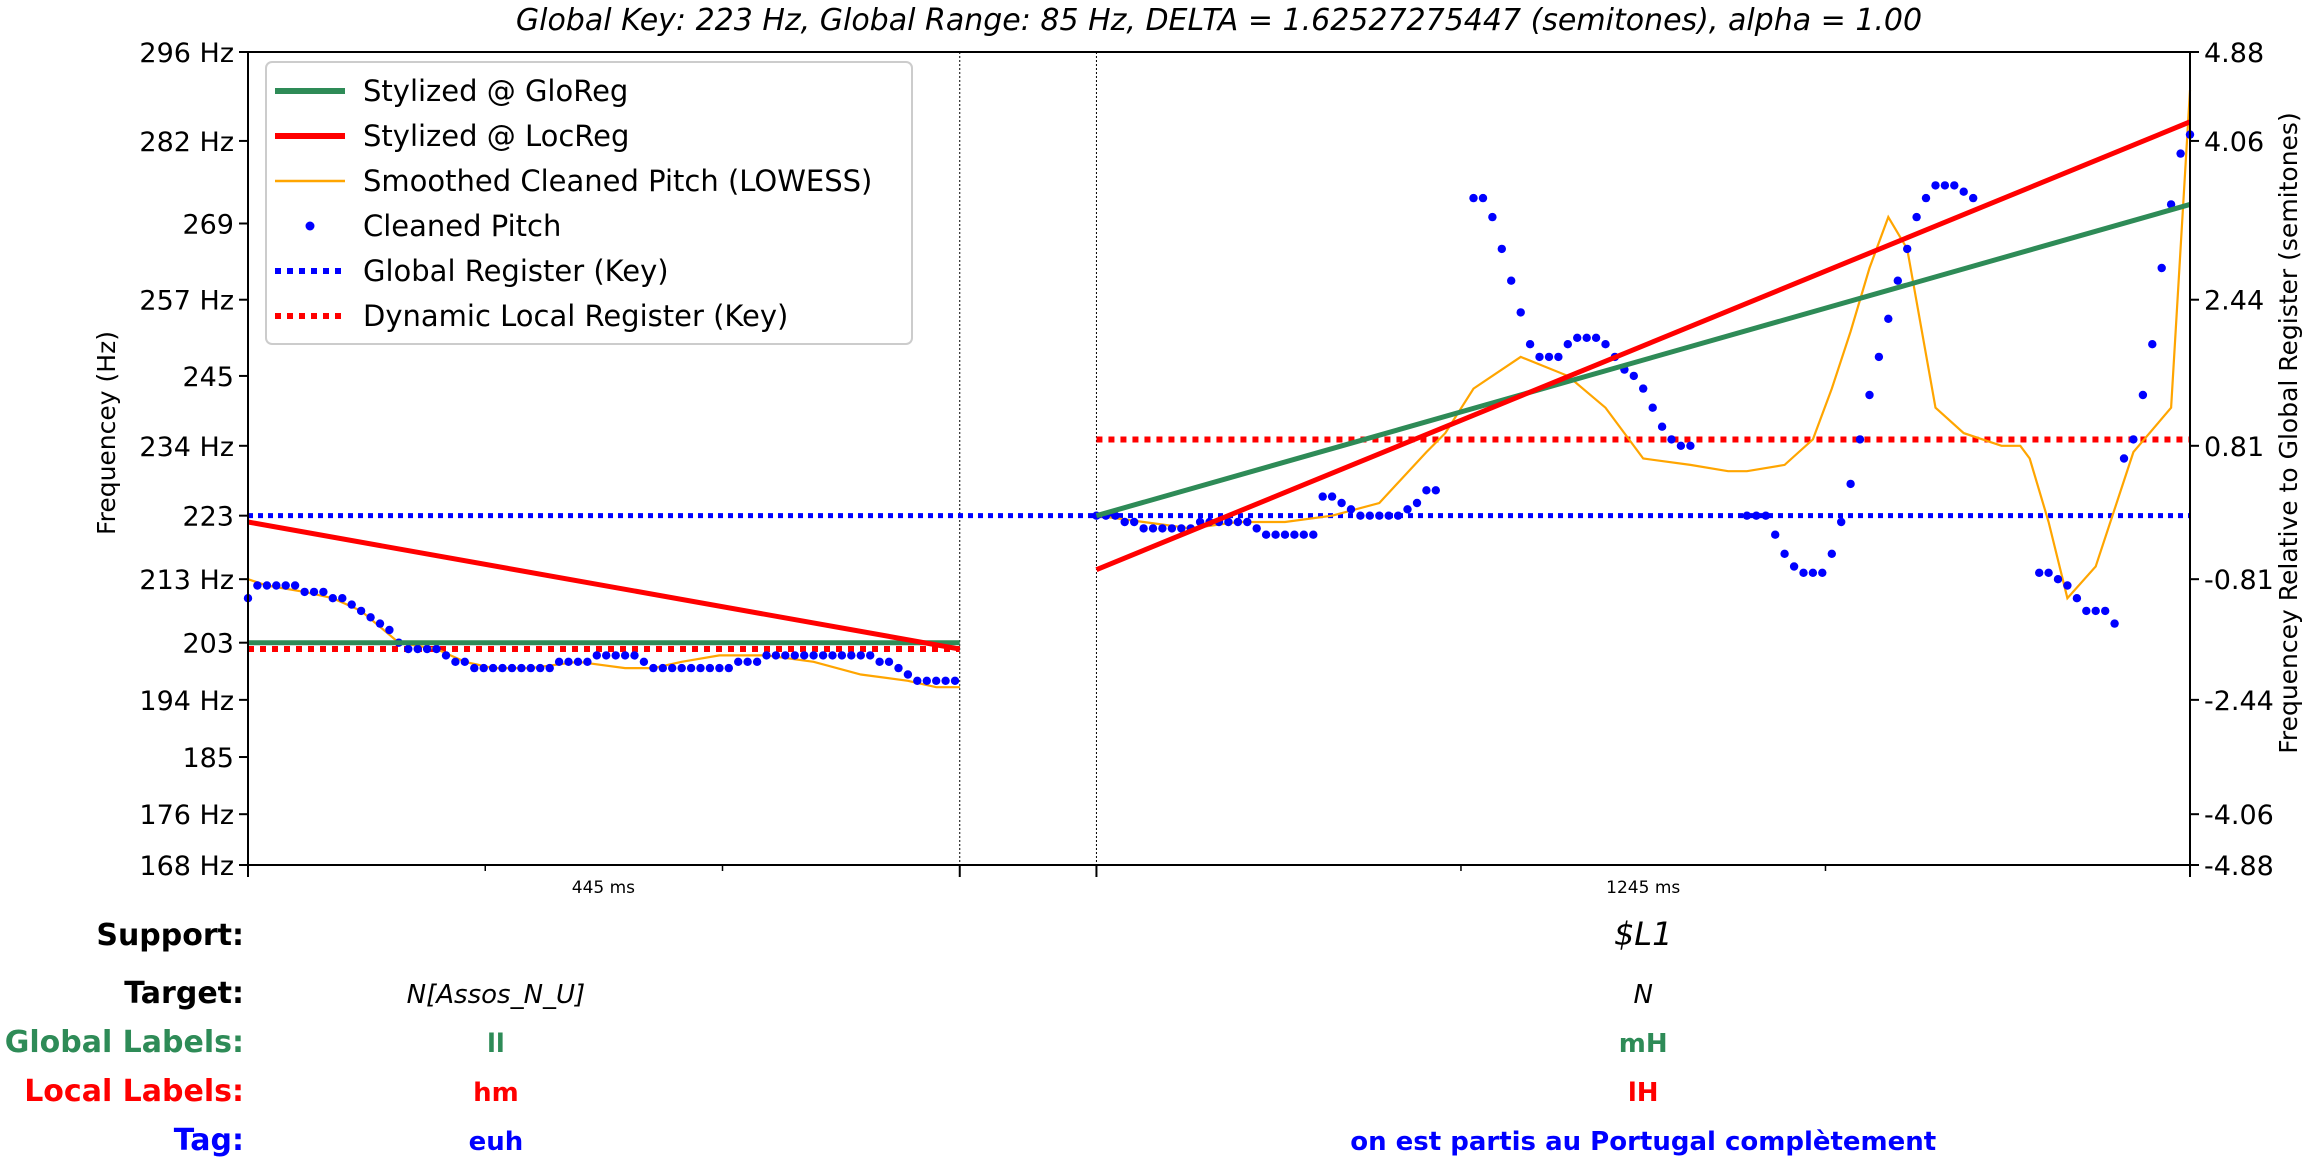  What do you see at coordinates (2234, 447) in the screenshot?
I see `right-y-tick-label: 0.81` at bounding box center [2234, 447].